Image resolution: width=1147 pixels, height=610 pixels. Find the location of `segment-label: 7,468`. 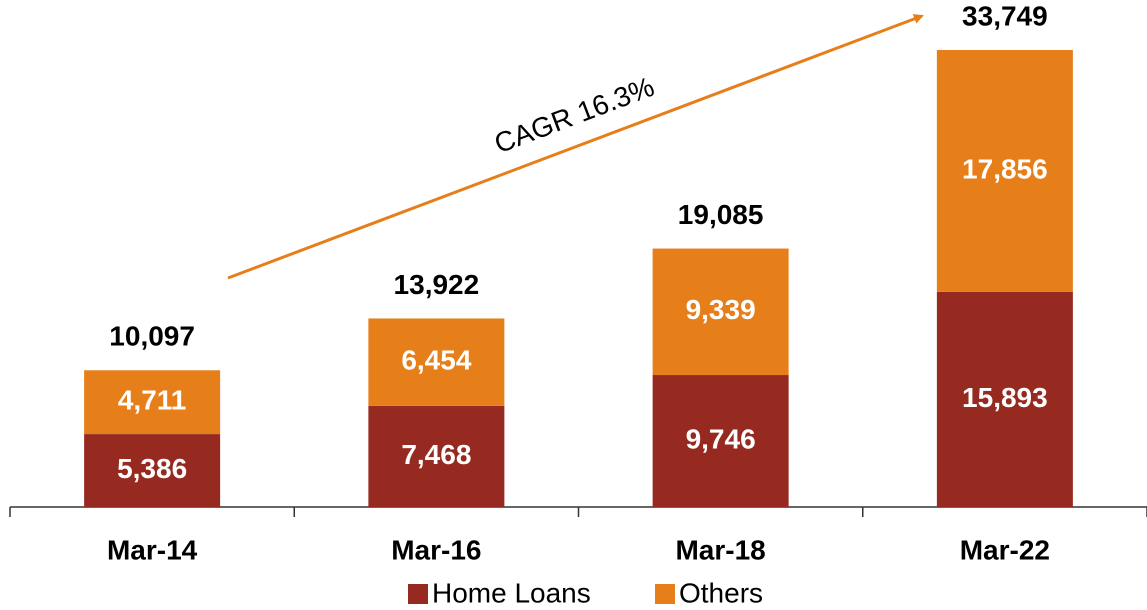

segment-label: 7,468 is located at coordinates (436, 454).